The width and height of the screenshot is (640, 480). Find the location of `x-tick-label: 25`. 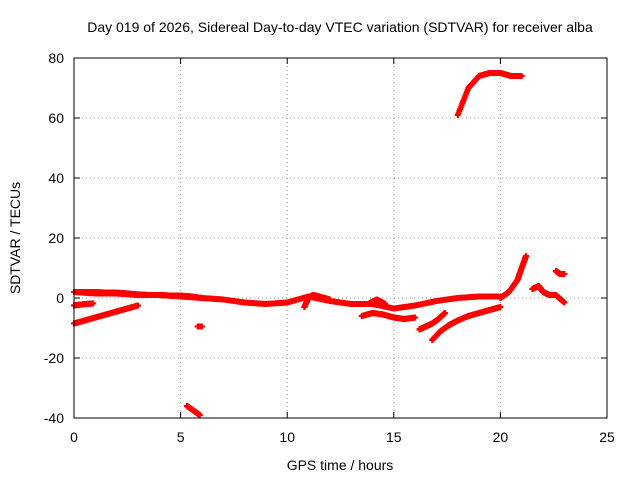

x-tick-label: 25 is located at coordinates (607, 437).